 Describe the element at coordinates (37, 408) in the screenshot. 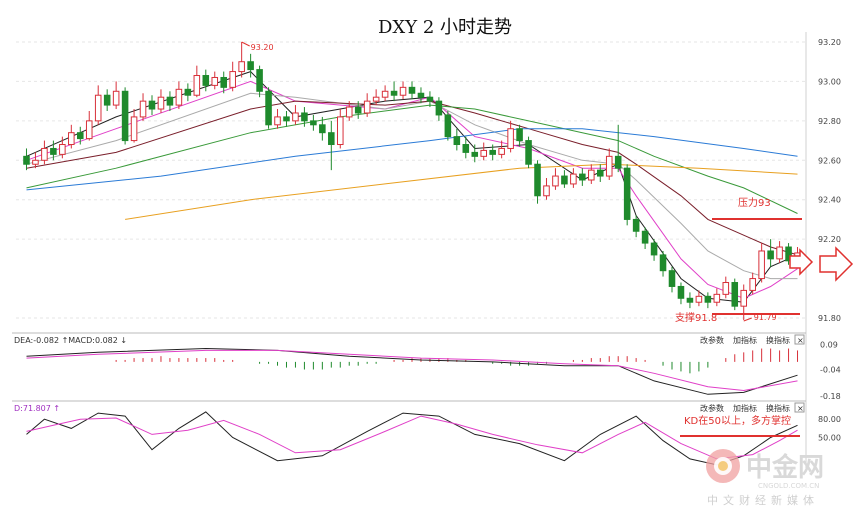

I see `kd-header: D:71.807 ↑` at that location.